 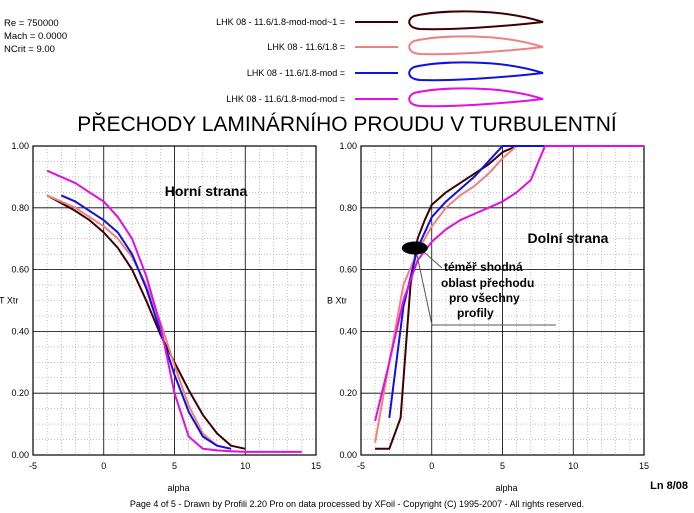 I want to click on transition-region-marker, so click(x=414, y=248).